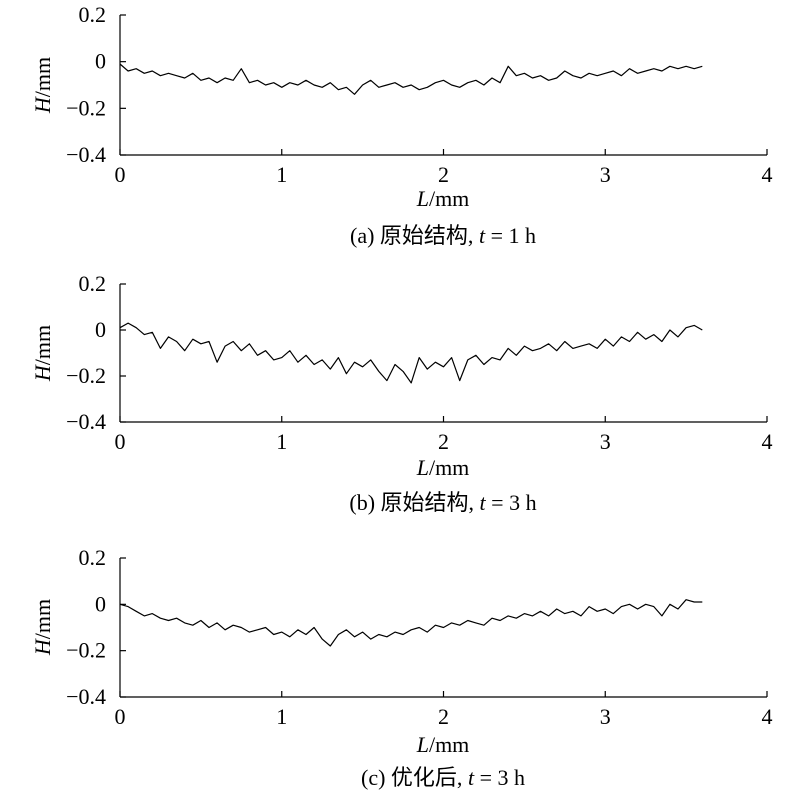 The image size is (800, 797). I want to click on panel-caption: (c) 优化后, t = 3 h, so click(443, 777).